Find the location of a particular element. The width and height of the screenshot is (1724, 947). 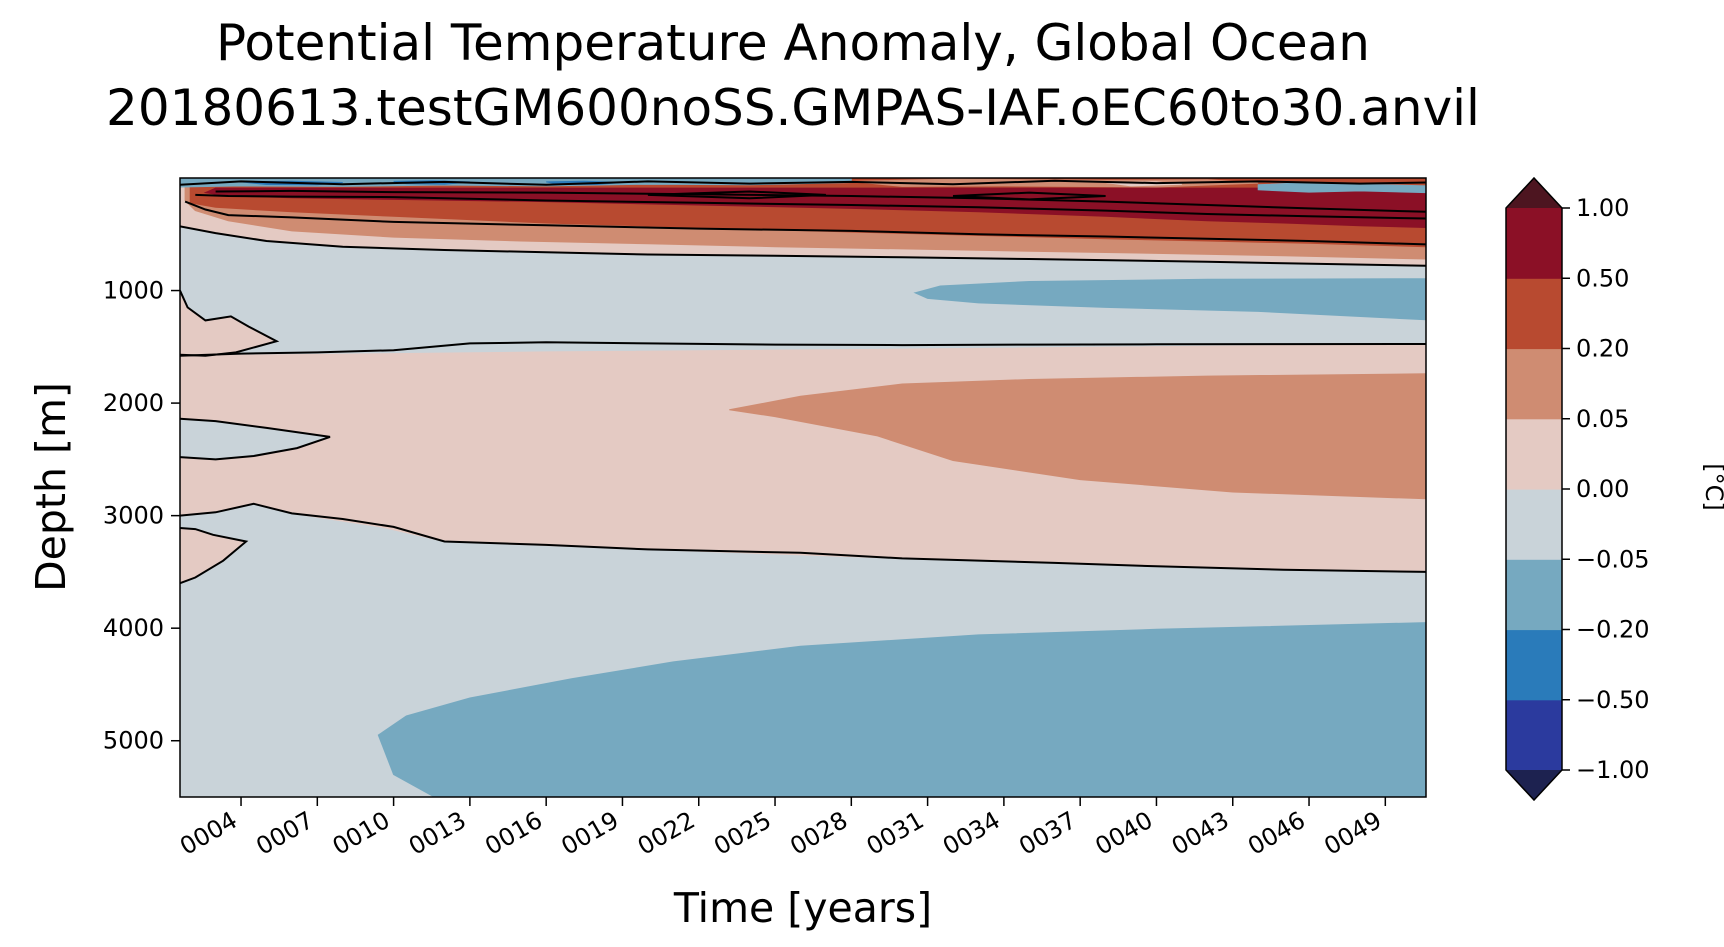

colorbar-tick-label: −0.20 is located at coordinates (1613, 630).